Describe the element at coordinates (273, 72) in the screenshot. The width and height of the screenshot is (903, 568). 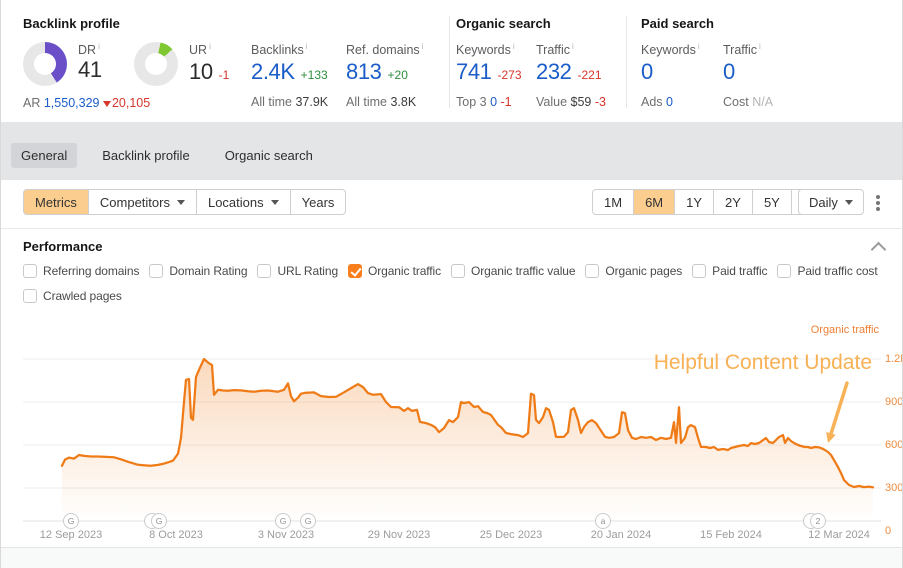
I see `backlinks-value: 2.4K` at that location.